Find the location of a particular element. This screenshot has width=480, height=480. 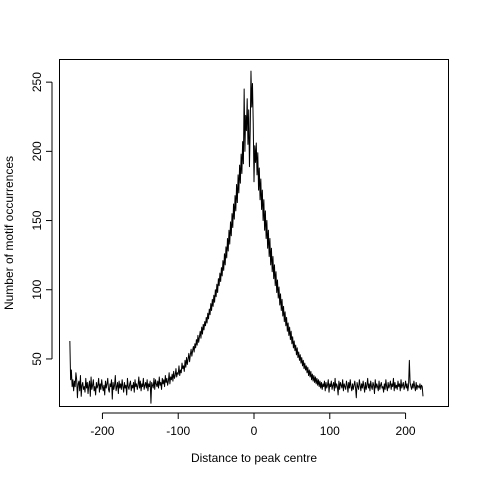

x-tick-label: 100 is located at coordinates (330, 431).